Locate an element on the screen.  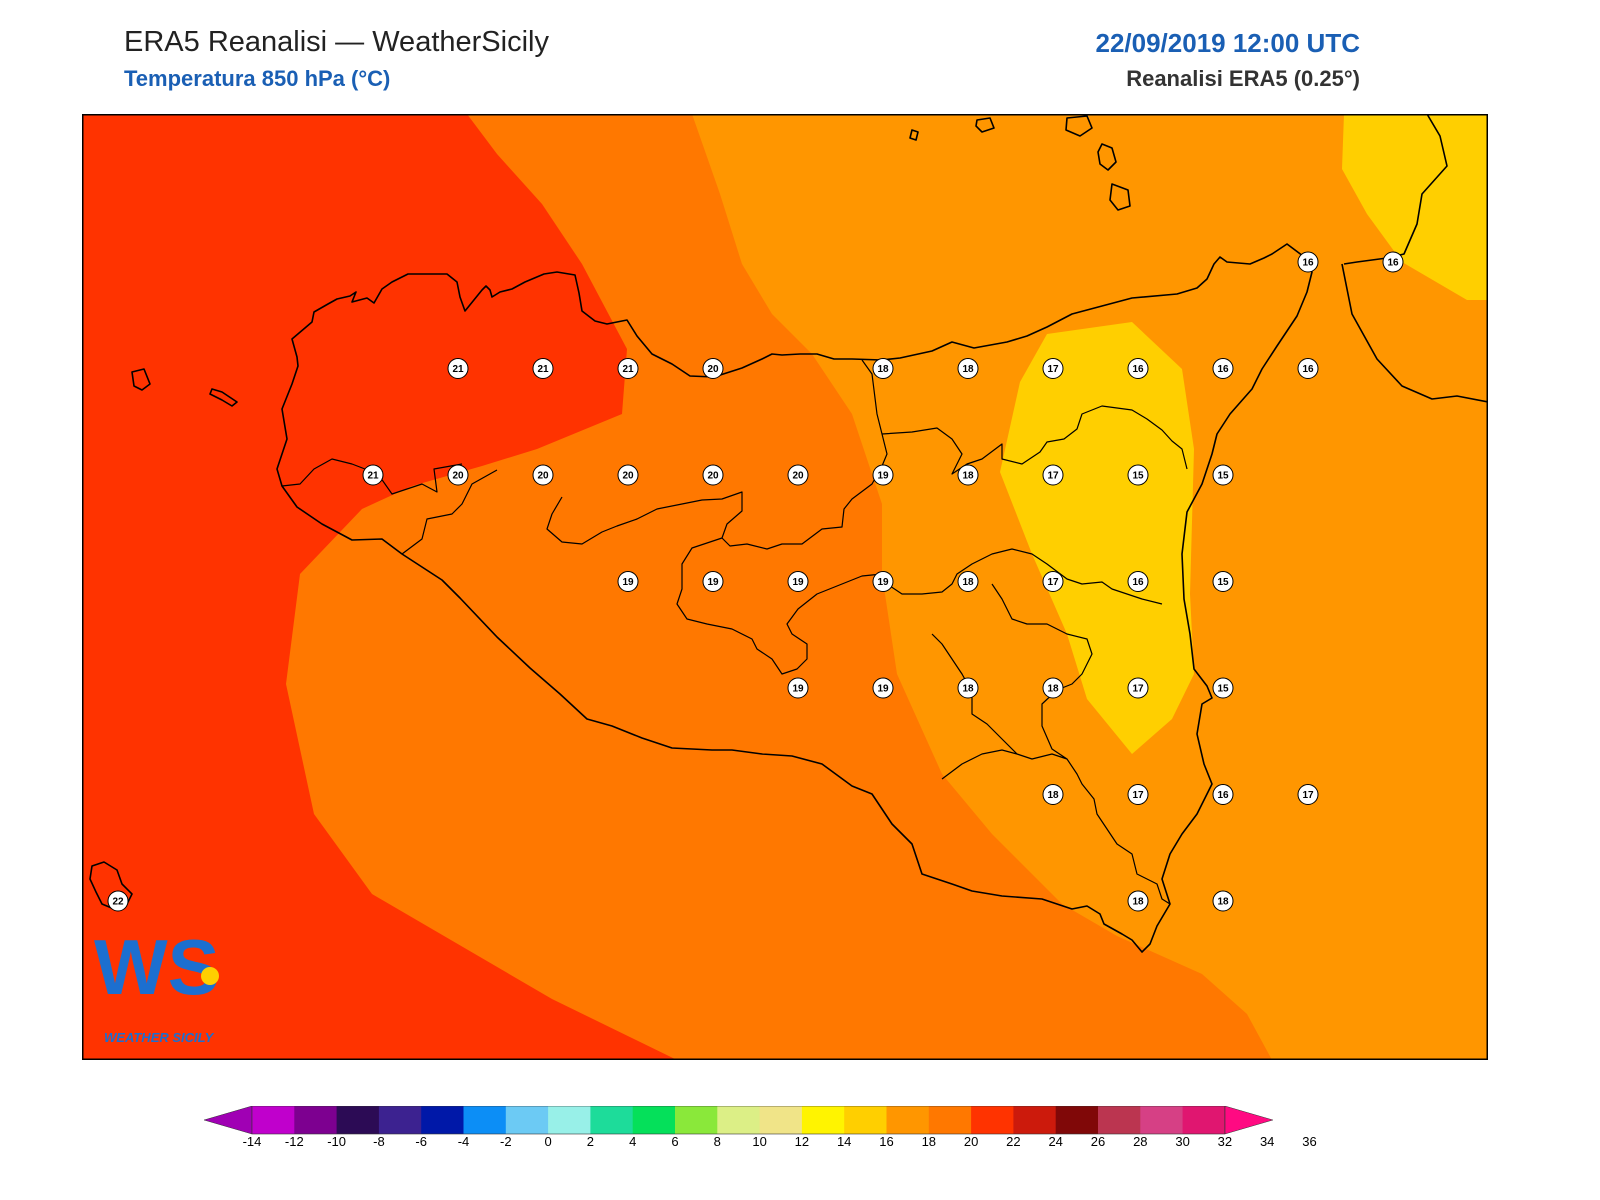
colorbar-tick-label: -14 is located at coordinates (252, 1140).